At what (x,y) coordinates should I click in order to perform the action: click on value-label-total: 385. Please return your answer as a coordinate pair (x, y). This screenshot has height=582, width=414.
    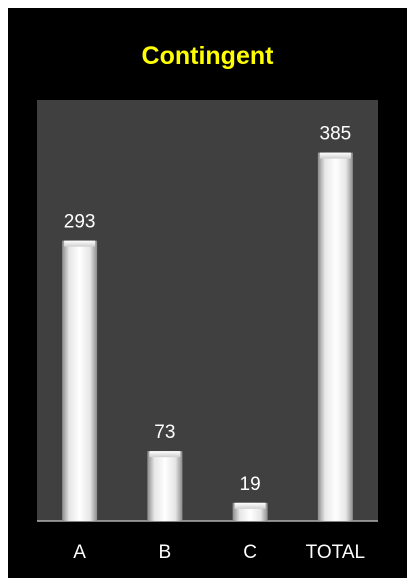
    Looking at the image, I should click on (336, 134).